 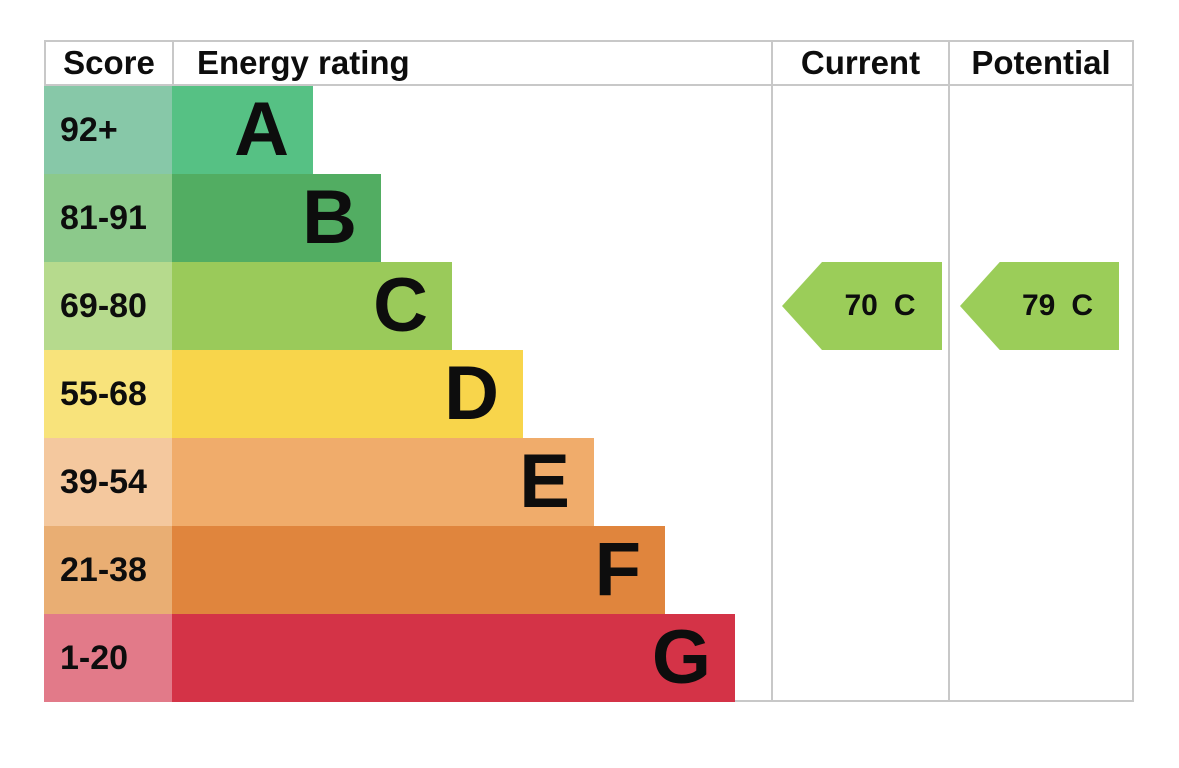 What do you see at coordinates (1082, 305) in the screenshot?
I see `potential-rating-letter: C` at bounding box center [1082, 305].